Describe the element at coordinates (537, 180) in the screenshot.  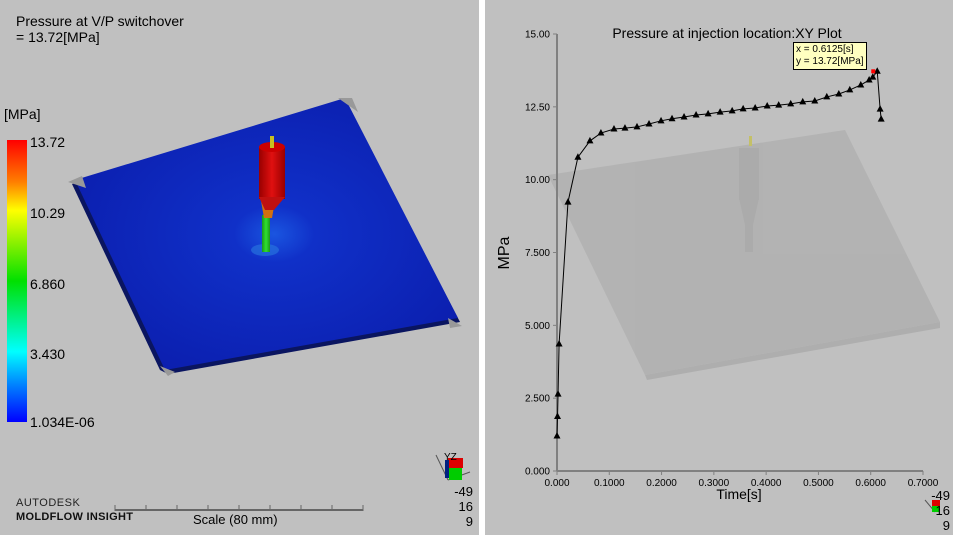
I see `y-tick-label: 10.00` at that location.